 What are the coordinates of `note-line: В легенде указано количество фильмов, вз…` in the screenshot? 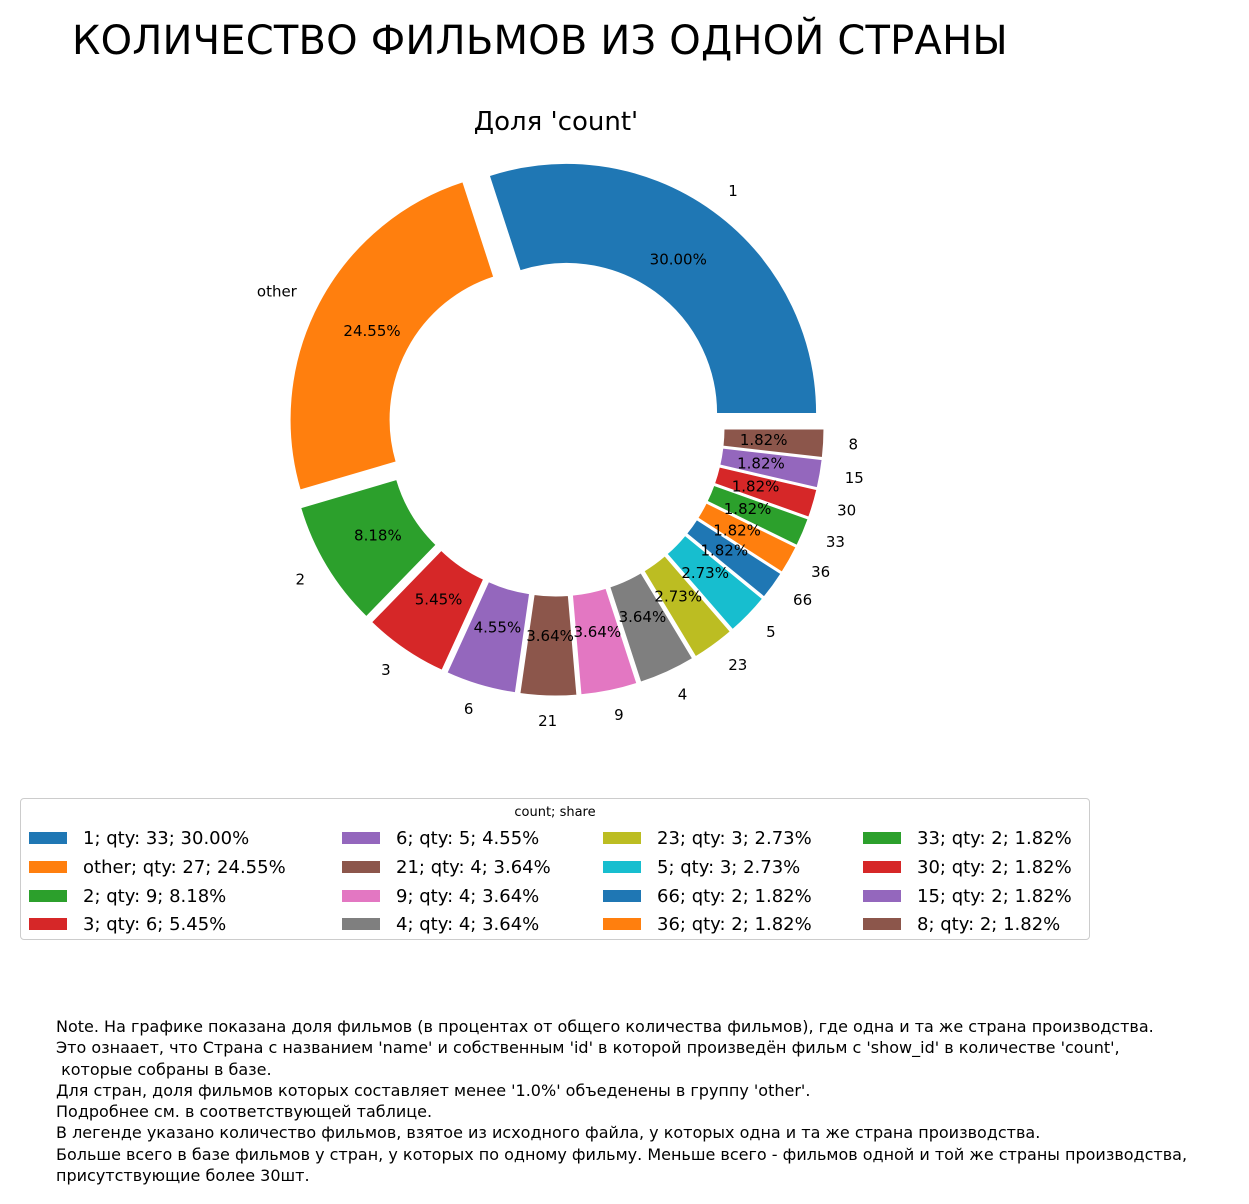 It's located at (548, 1133).